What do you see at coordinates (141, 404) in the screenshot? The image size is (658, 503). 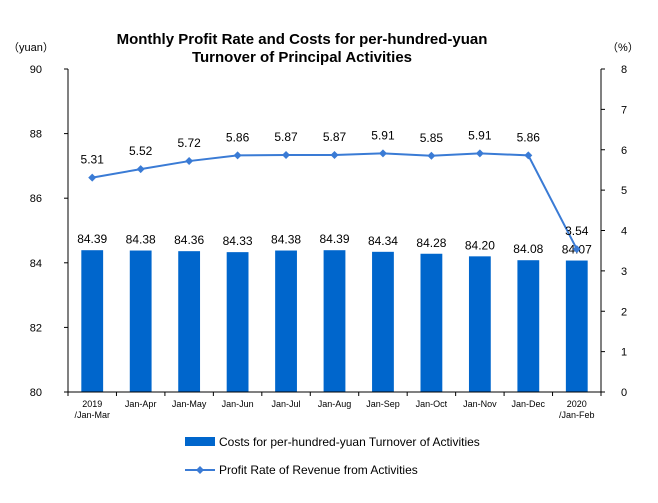 I see `x-tick-label: Jan-Apr` at bounding box center [141, 404].